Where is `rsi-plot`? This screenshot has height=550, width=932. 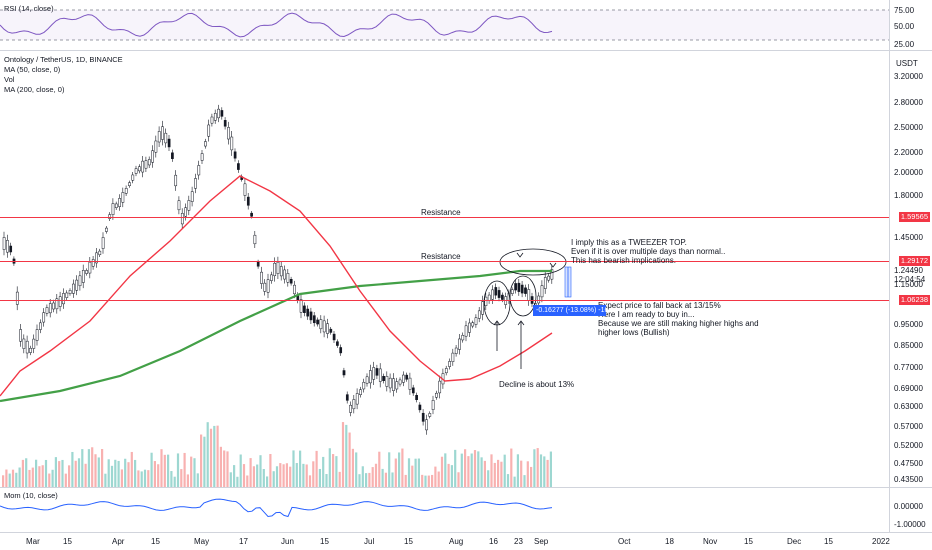 rsi-plot is located at coordinates (445, 25).